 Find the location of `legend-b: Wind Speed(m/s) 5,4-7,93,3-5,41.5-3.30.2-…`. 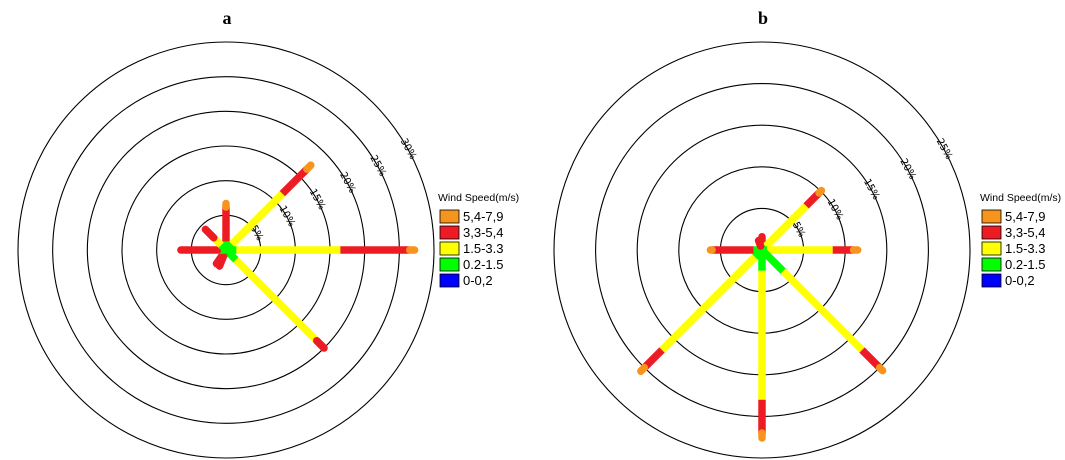

legend-b: Wind Speed(m/s) 5,4-7,93,3-5,41.5-3.30.2-… is located at coordinates (1020, 240).